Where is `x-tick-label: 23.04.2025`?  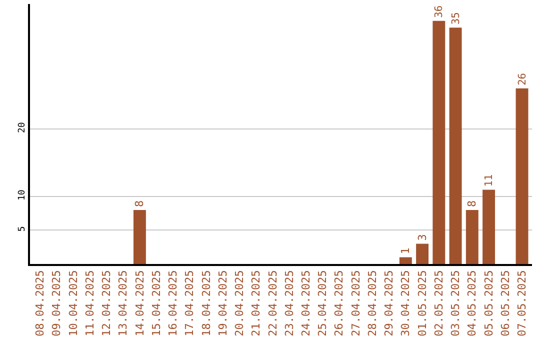
x-tick-label: 23.04.2025 is located at coordinates (289, 303).